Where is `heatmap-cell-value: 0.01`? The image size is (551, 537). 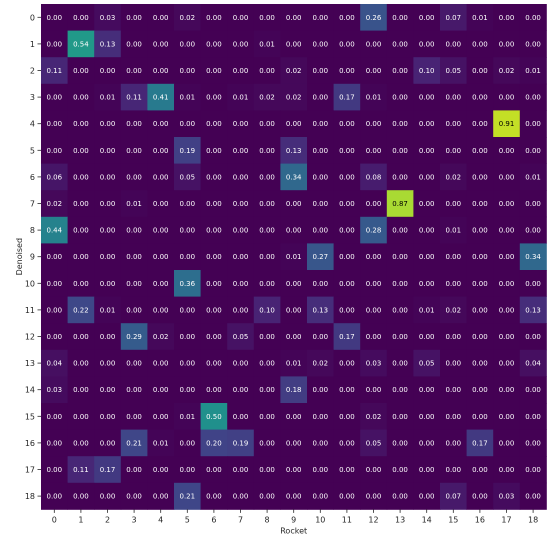
heatmap-cell-value: 0.01 is located at coordinates (161, 443).